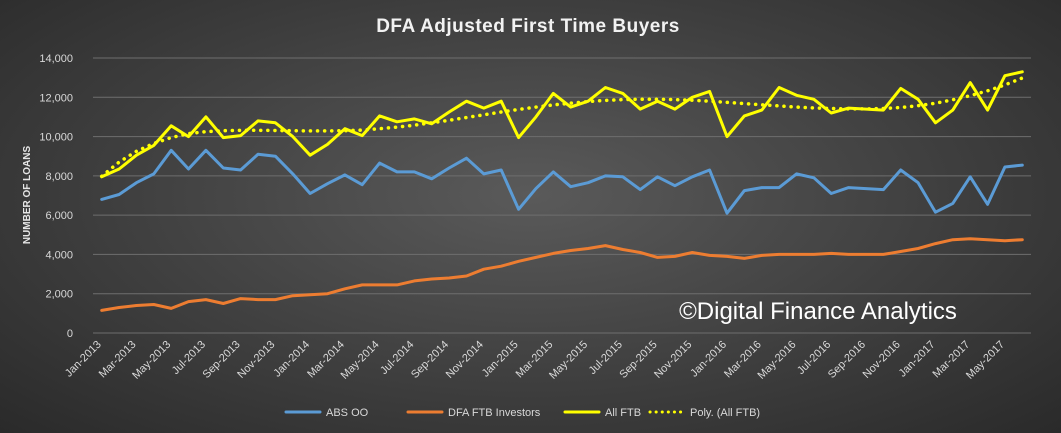 This screenshot has height=433, width=1061. I want to click on y-tick-label: 12,000, so click(56, 98).